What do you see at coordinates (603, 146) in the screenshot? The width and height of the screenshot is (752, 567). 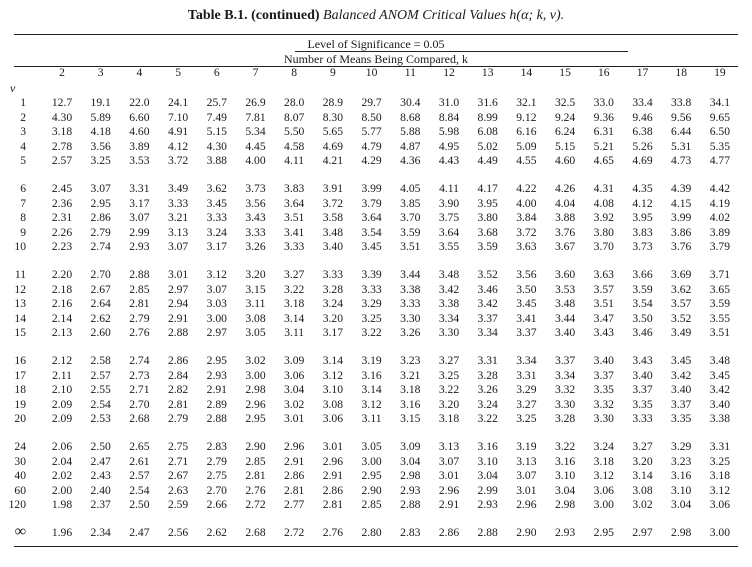 I see `table-cell: 5.21` at bounding box center [603, 146].